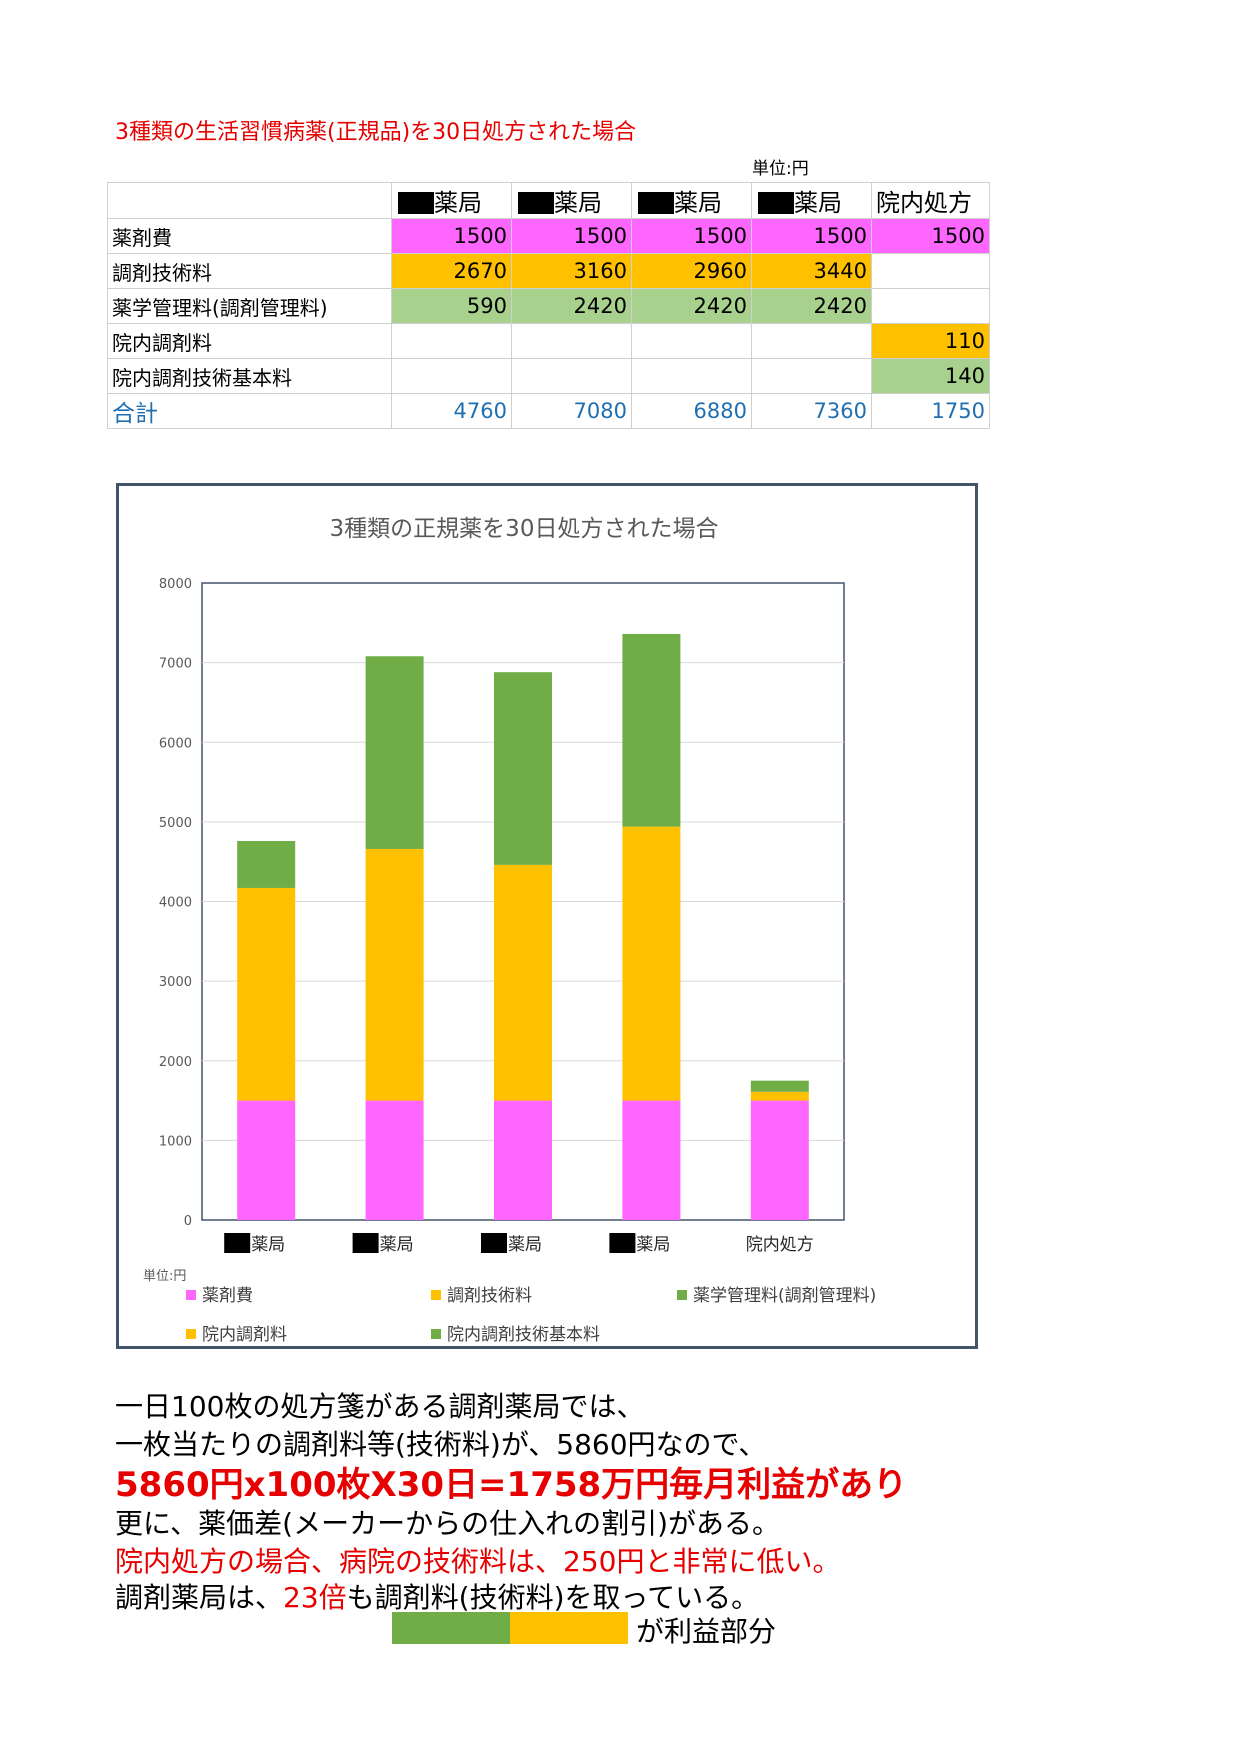 This screenshot has height=1755, width=1241. I want to click on orange-swatch, so click(569, 1628).